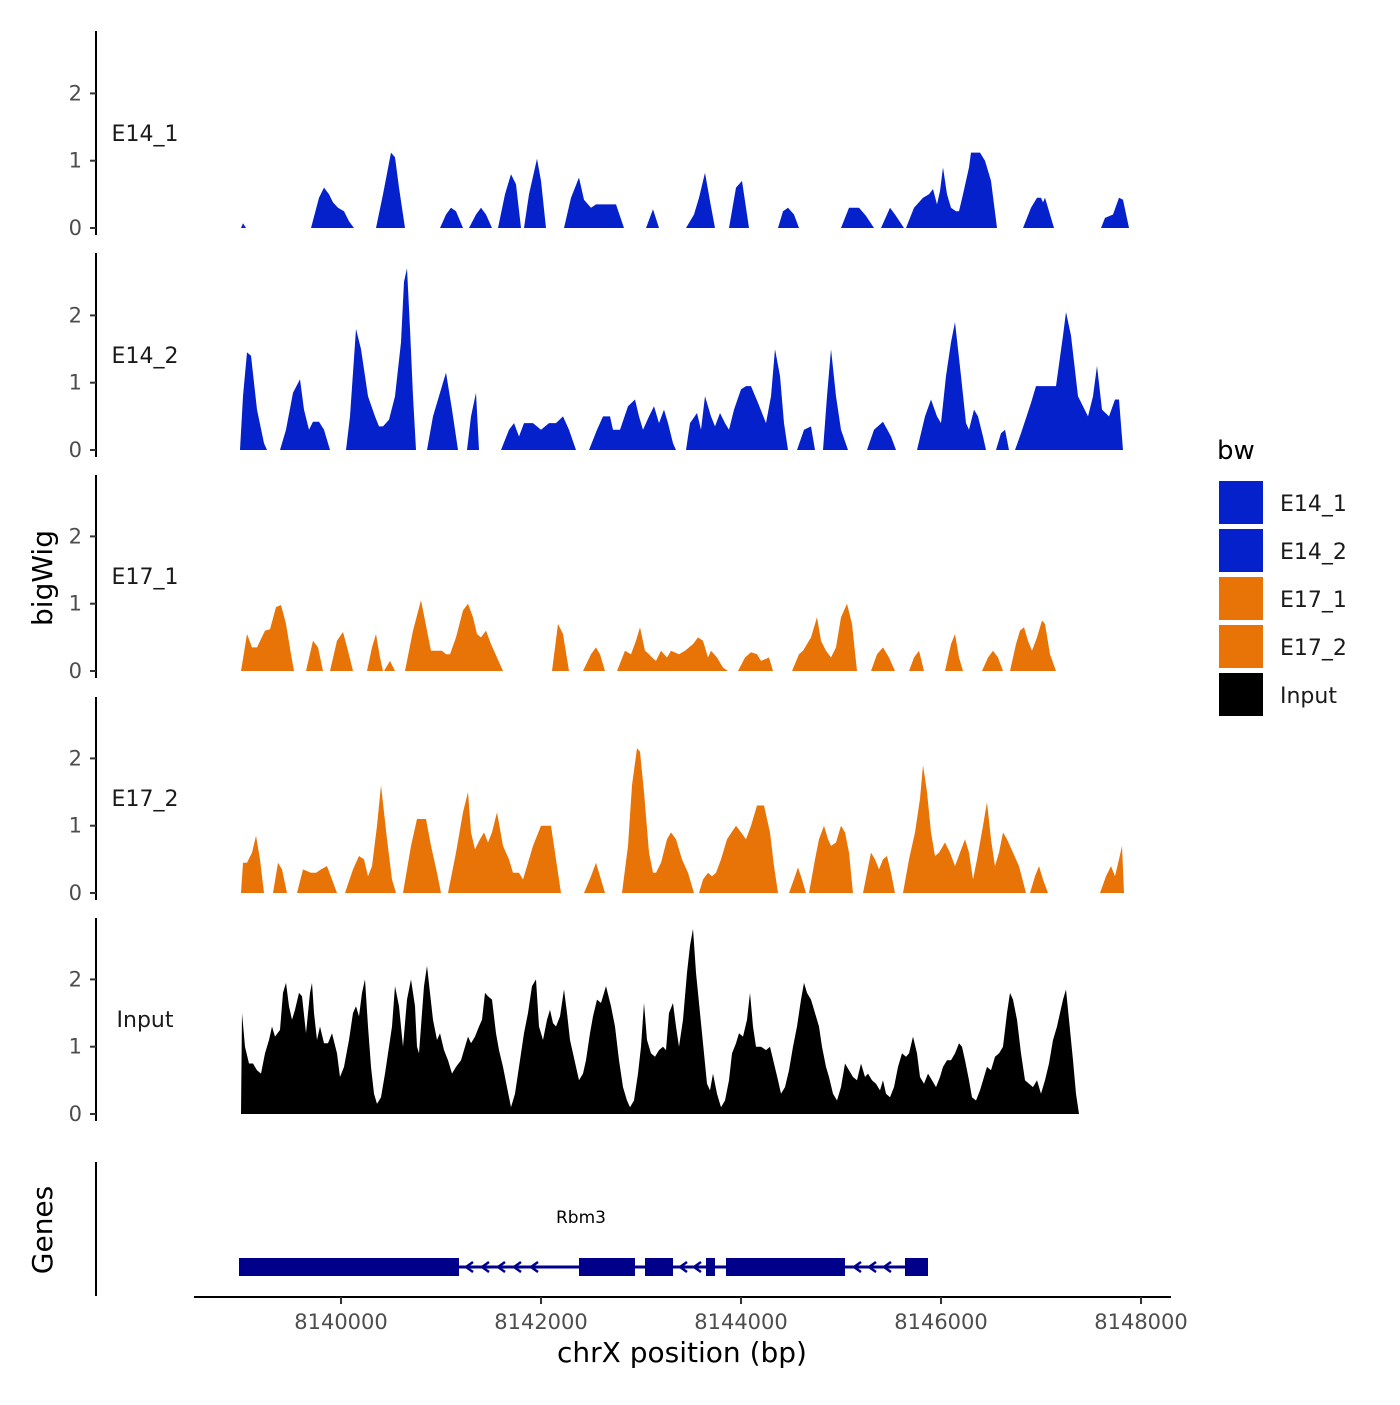 The height and width of the screenshot is (1405, 1400). What do you see at coordinates (75, 450) in the screenshot?
I see `y-tick-label-e14-2-0: 0` at bounding box center [75, 450].